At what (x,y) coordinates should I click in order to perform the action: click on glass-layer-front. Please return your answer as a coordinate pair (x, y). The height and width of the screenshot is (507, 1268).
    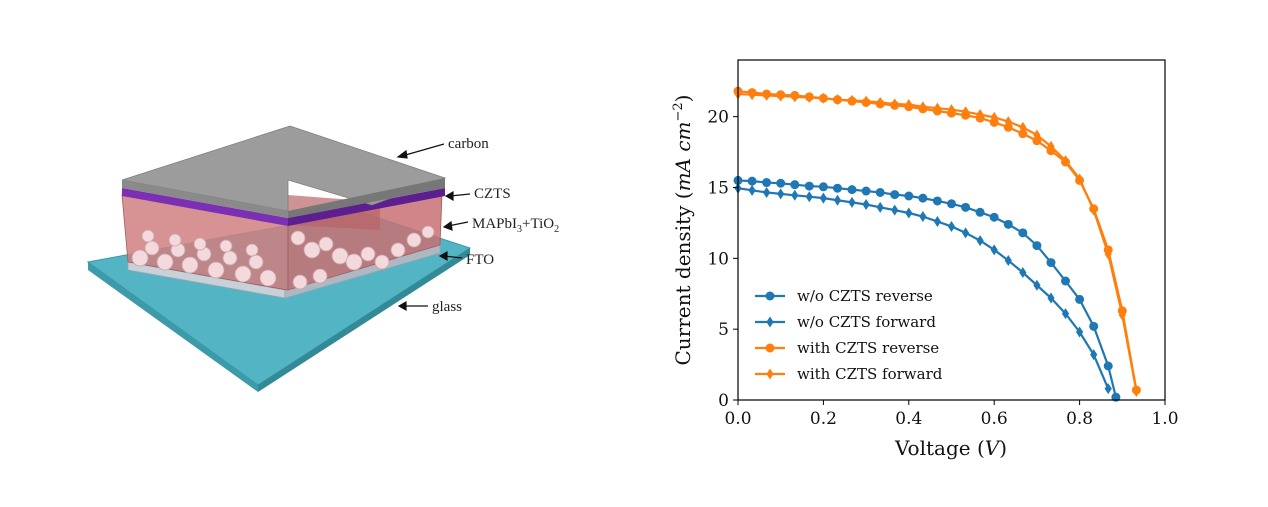
    Looking at the image, I should click on (173, 327).